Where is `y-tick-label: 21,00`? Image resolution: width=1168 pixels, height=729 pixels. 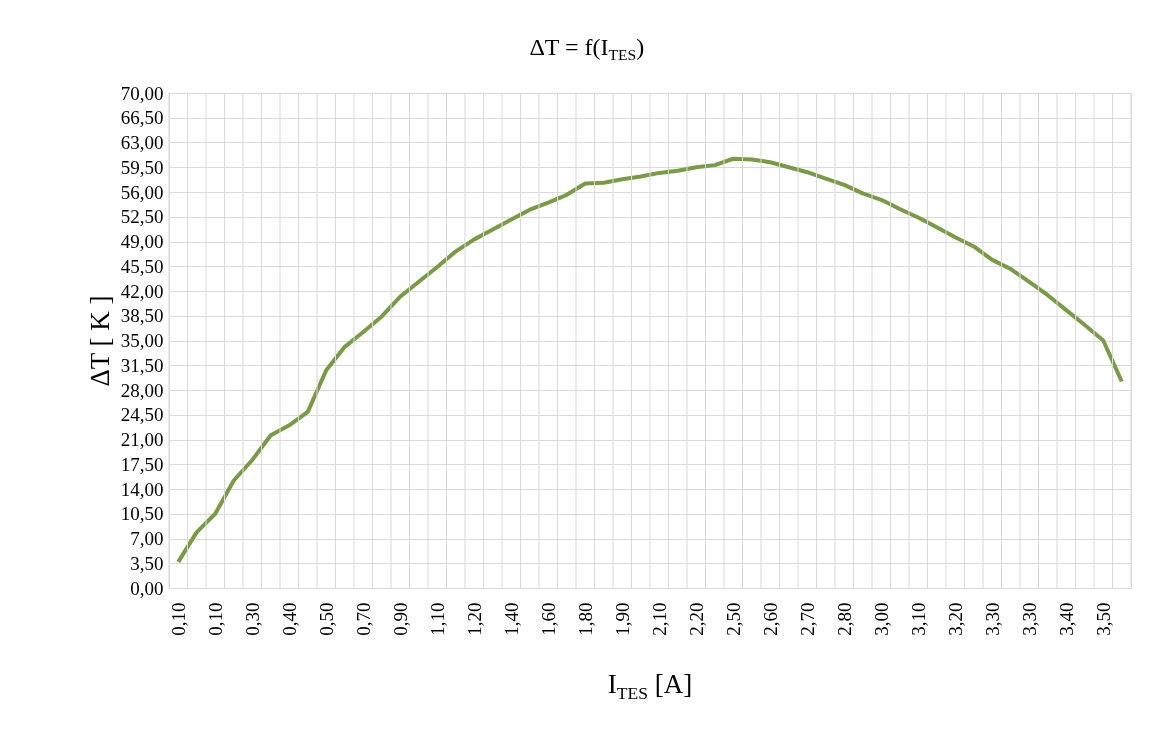 y-tick-label: 21,00 is located at coordinates (142, 439).